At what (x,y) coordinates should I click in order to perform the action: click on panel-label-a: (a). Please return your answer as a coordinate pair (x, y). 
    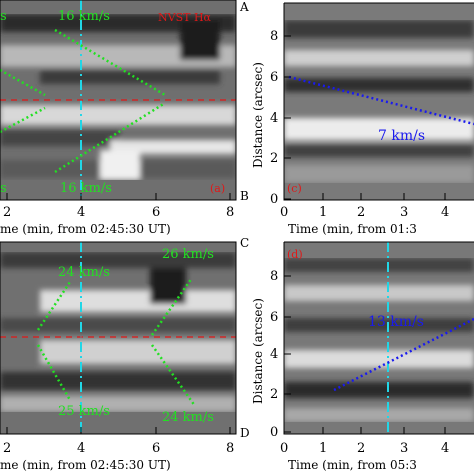
    Looking at the image, I should click on (217, 188).